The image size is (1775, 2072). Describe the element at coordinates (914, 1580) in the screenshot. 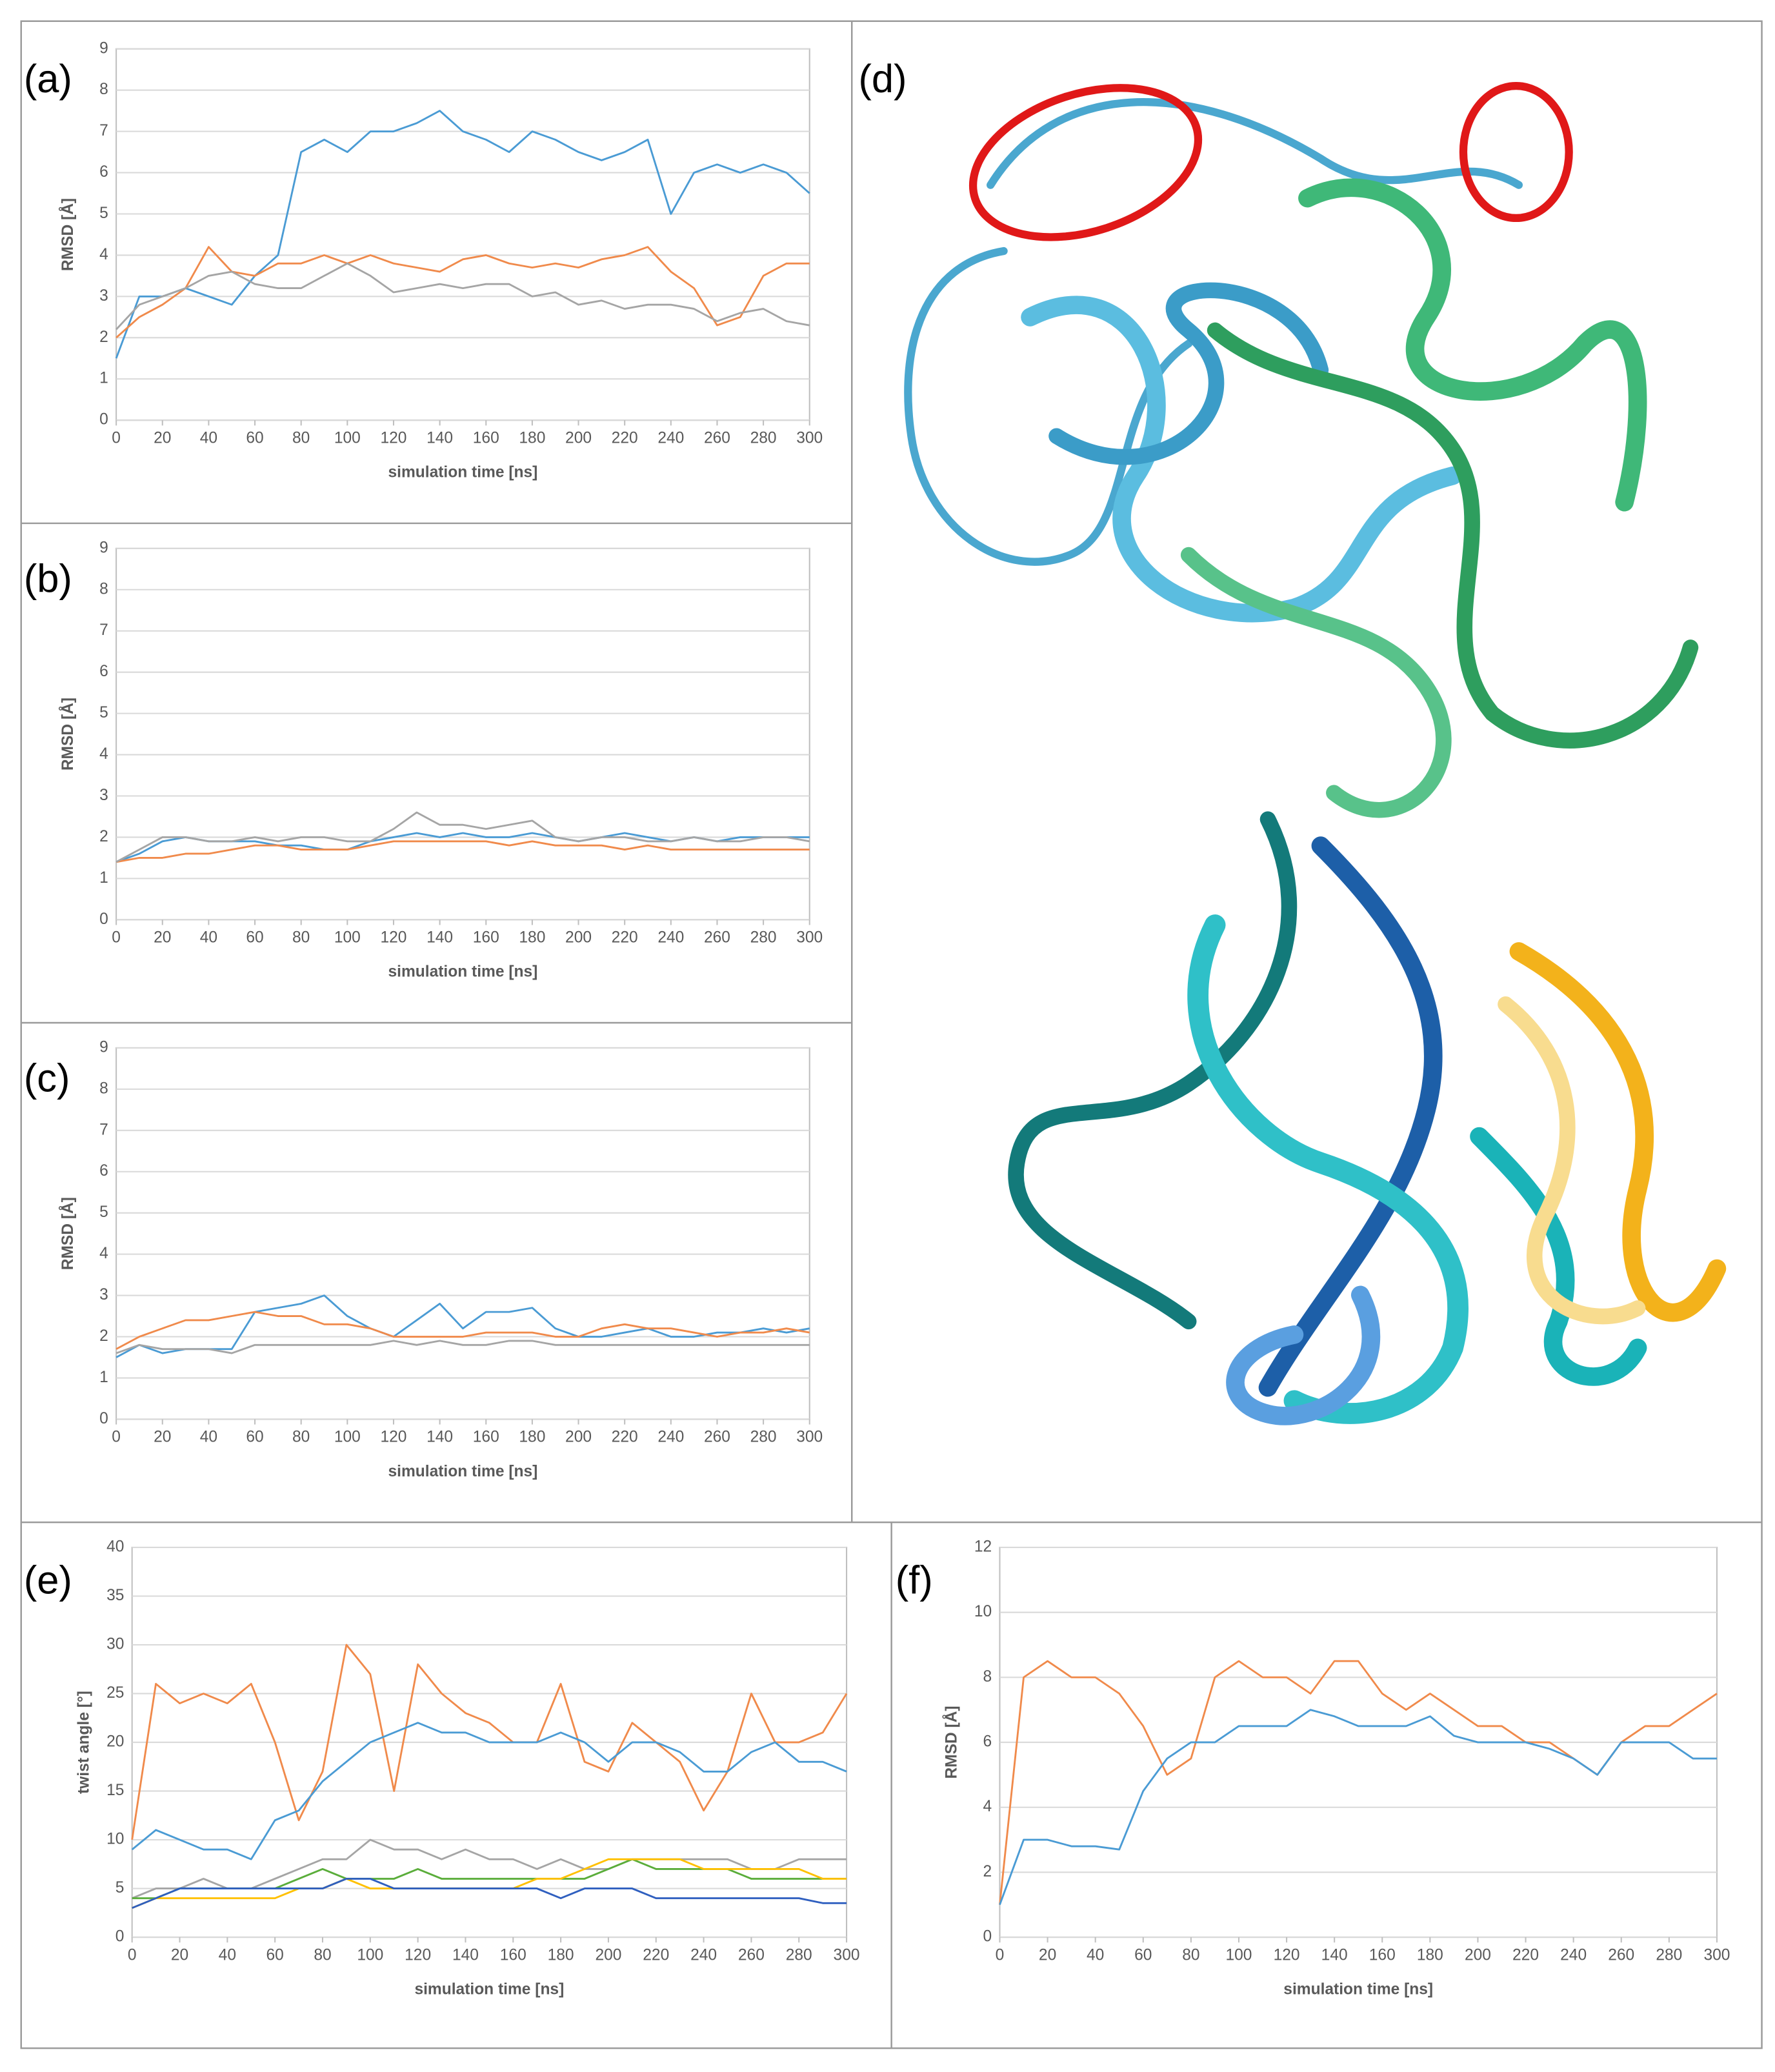

I see `panel-label: (f)` at that location.